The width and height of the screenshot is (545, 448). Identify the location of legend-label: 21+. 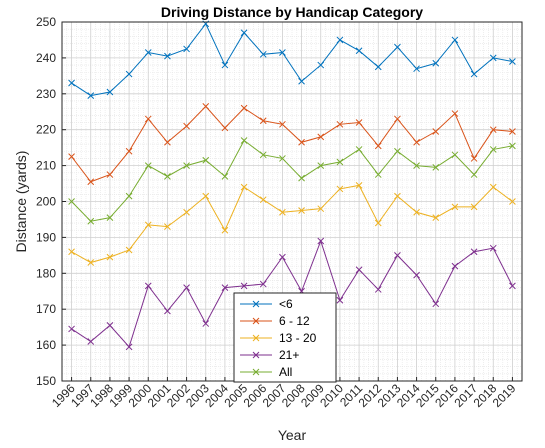
(289, 355).